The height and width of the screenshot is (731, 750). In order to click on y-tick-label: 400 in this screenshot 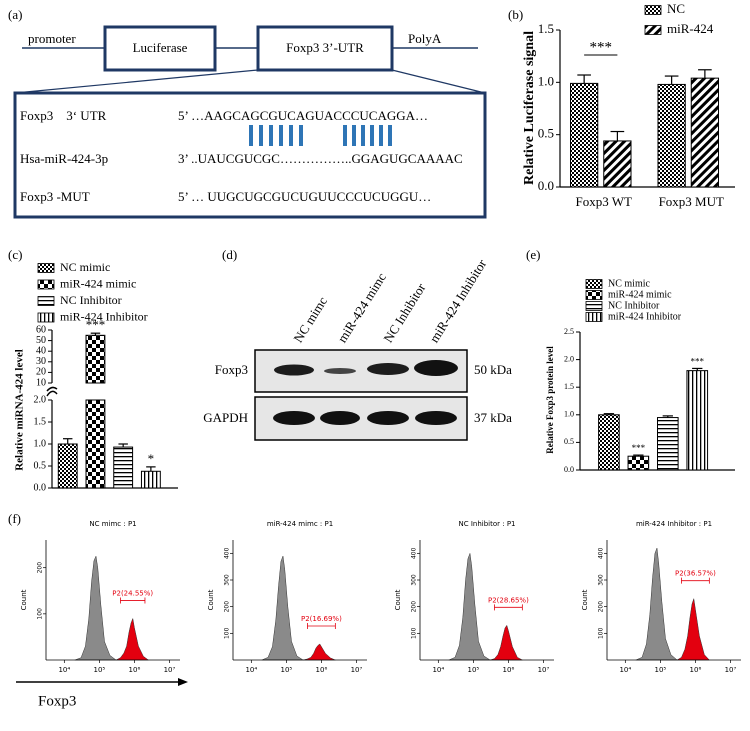, I will do `click(414, 553)`.